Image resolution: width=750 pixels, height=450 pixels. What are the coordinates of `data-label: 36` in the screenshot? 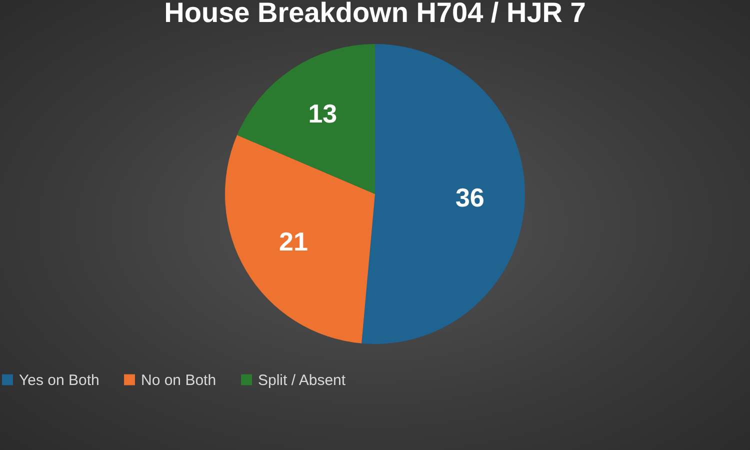 It's located at (469, 197).